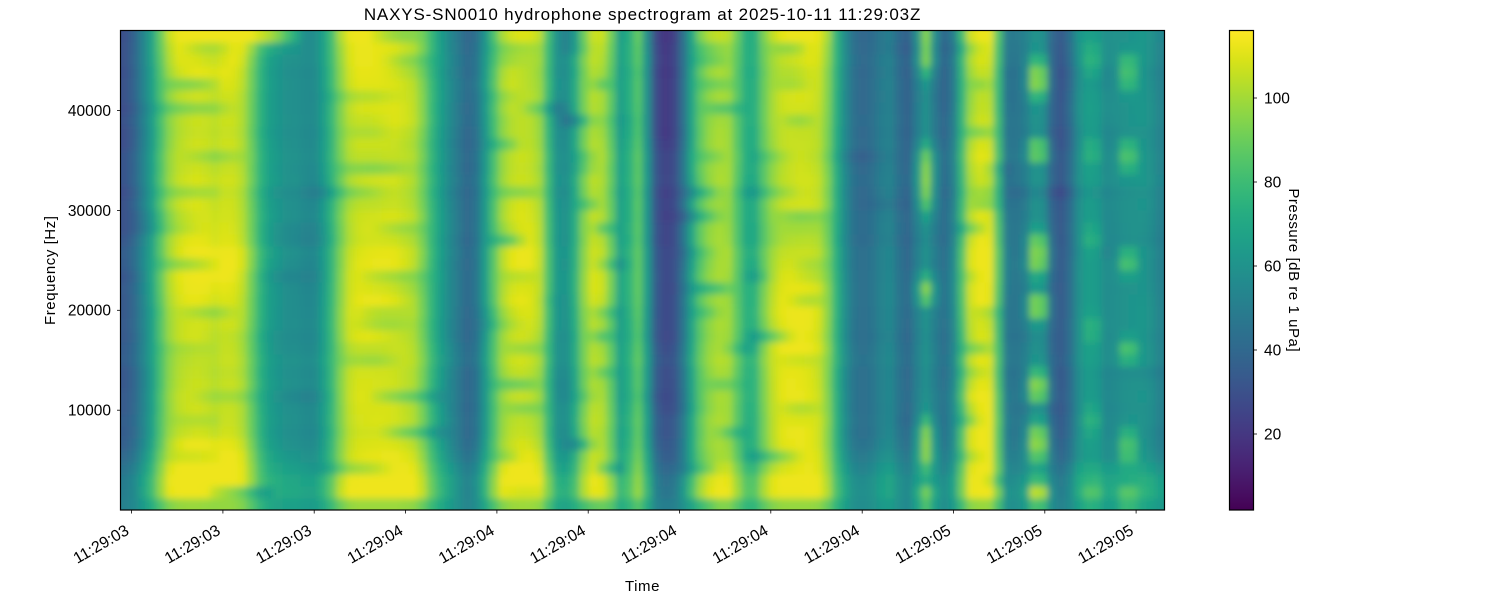 The width and height of the screenshot is (1500, 600). Describe the element at coordinates (1293, 270) in the screenshot. I see `svg-text: Pressure [dB re 1 uPa]` at that location.